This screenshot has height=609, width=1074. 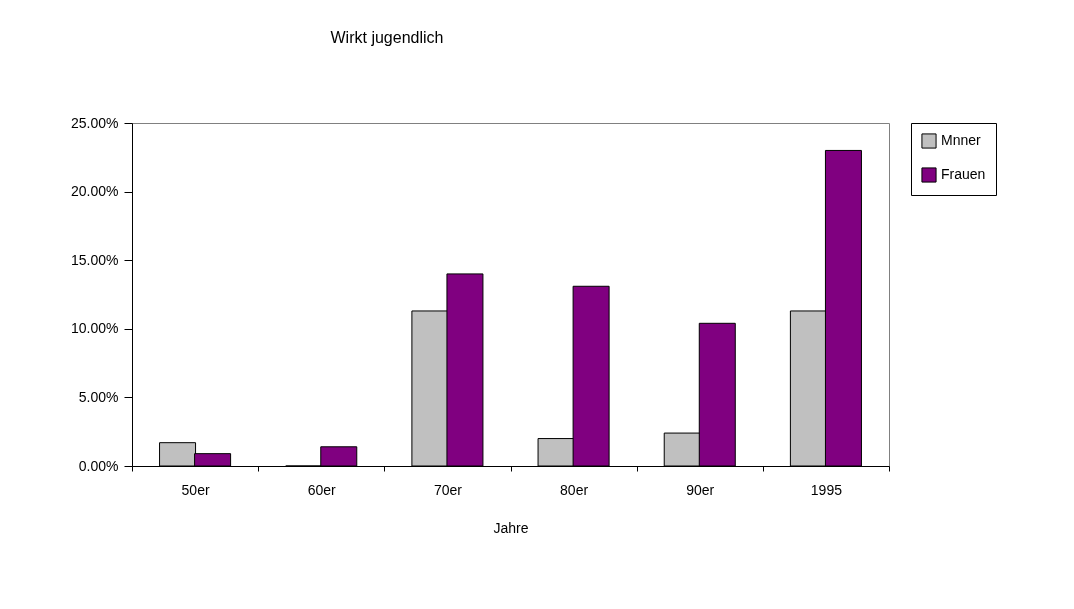 I want to click on y-tick-label: 10.00%, so click(x=95, y=328).